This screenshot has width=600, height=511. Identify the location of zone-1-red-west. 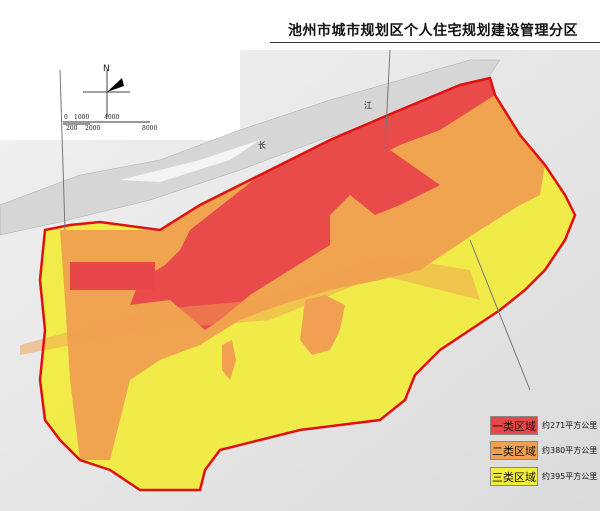
(112, 276).